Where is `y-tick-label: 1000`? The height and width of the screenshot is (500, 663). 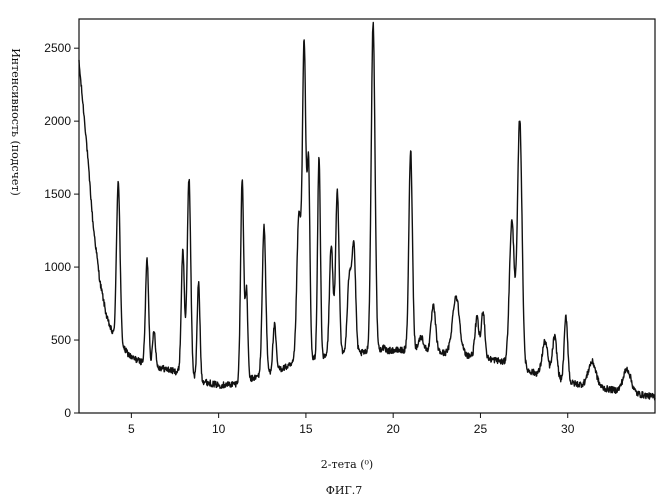 y-tick-label: 1000 is located at coordinates (57, 267).